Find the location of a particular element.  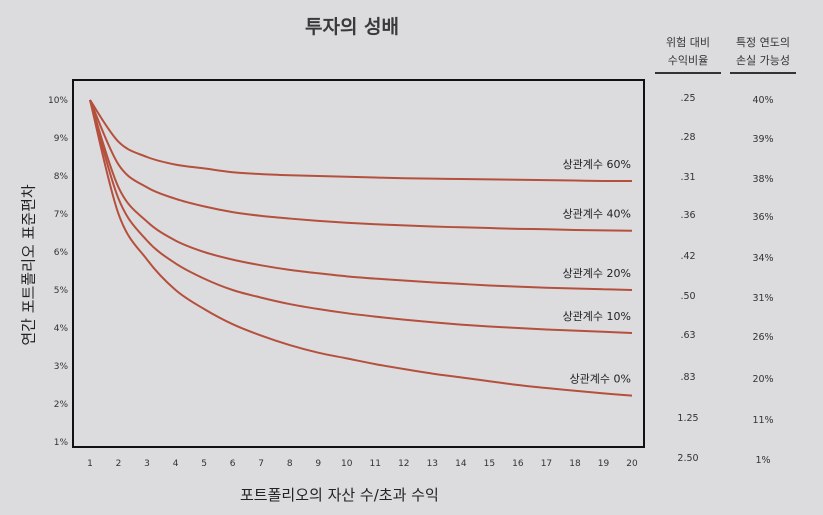

ratio-value: 1.25 is located at coordinates (687, 418).